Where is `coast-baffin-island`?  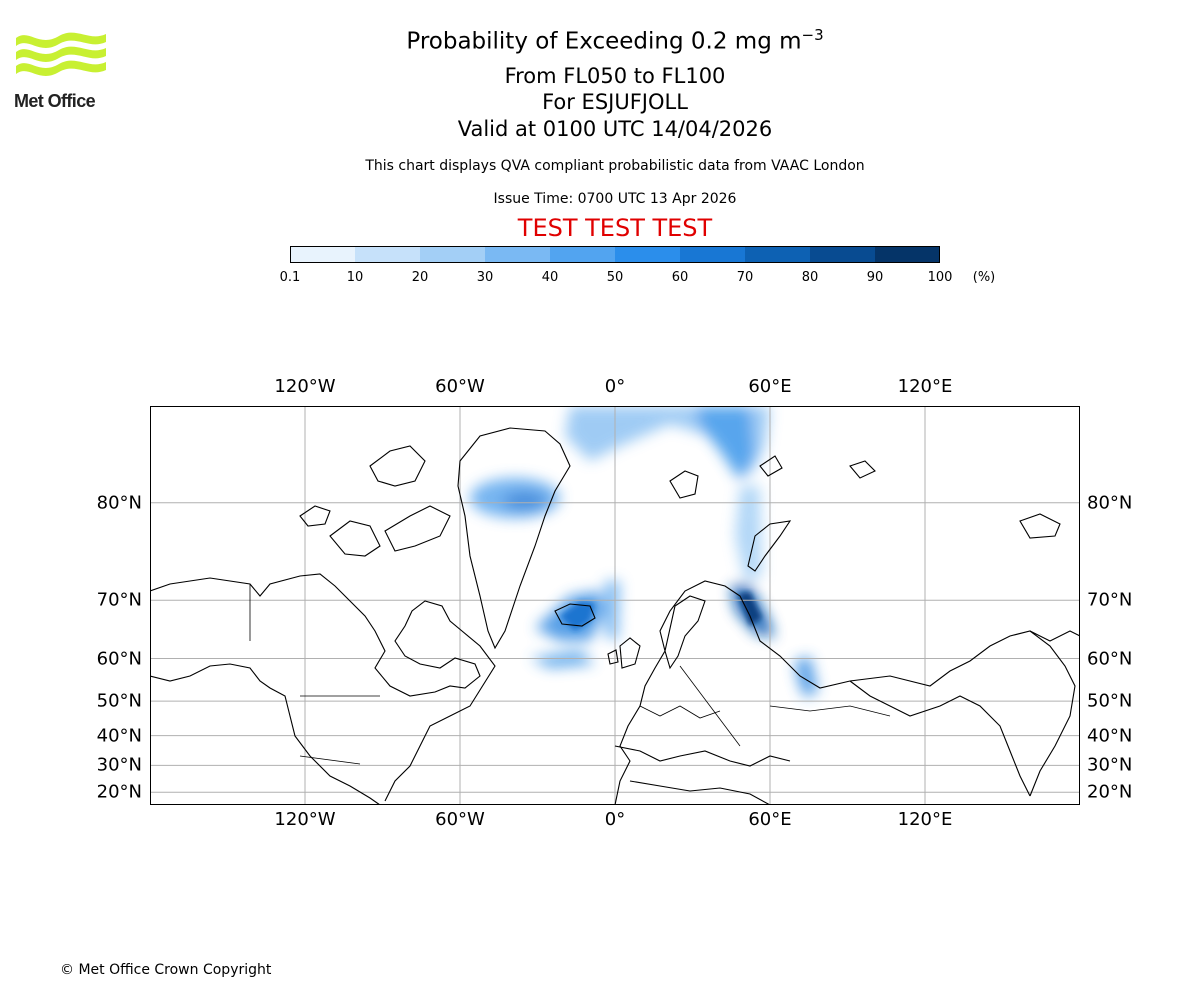
coast-baffin-island is located at coordinates (417, 528).